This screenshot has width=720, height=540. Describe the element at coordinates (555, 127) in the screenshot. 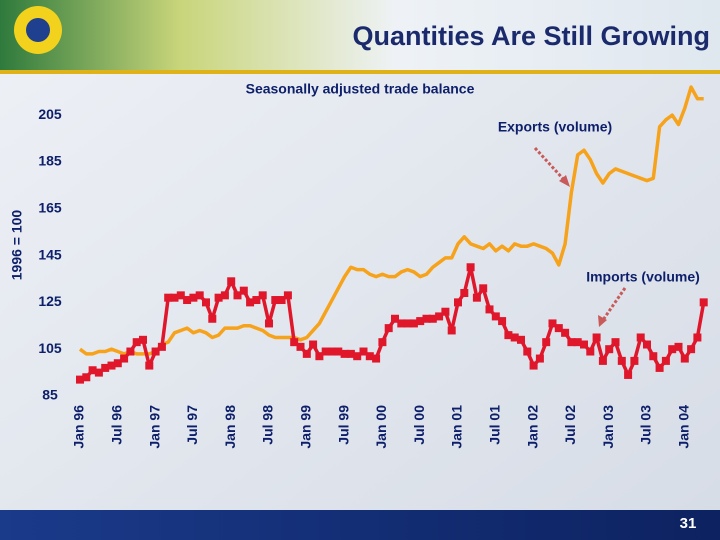

I see `annotation: Exports (volume)` at that location.